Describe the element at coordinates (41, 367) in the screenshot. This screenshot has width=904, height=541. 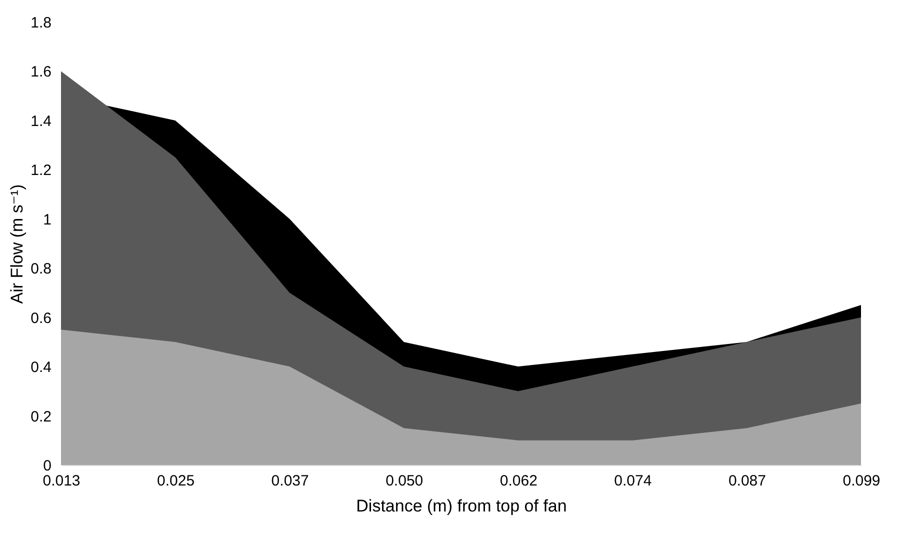
I see `y-tick-label: 0.4` at that location.